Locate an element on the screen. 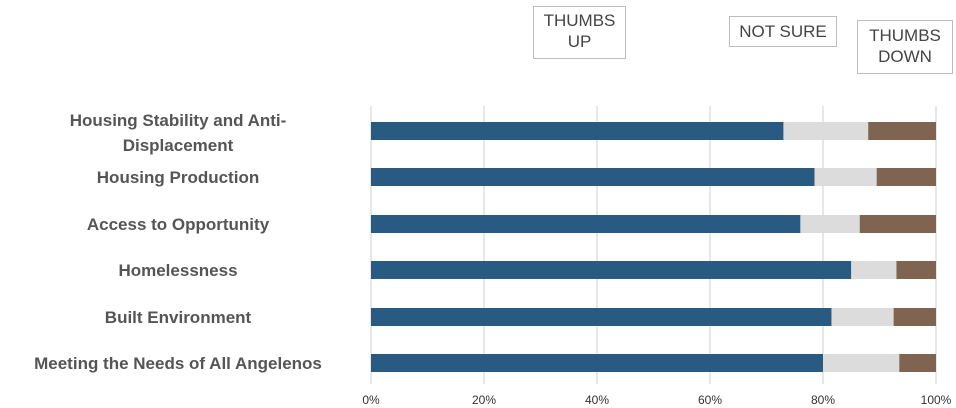 Image resolution: width=956 pixels, height=408 pixels. category-label: Housing Stability and Anti-Displacement is located at coordinates (178, 133).